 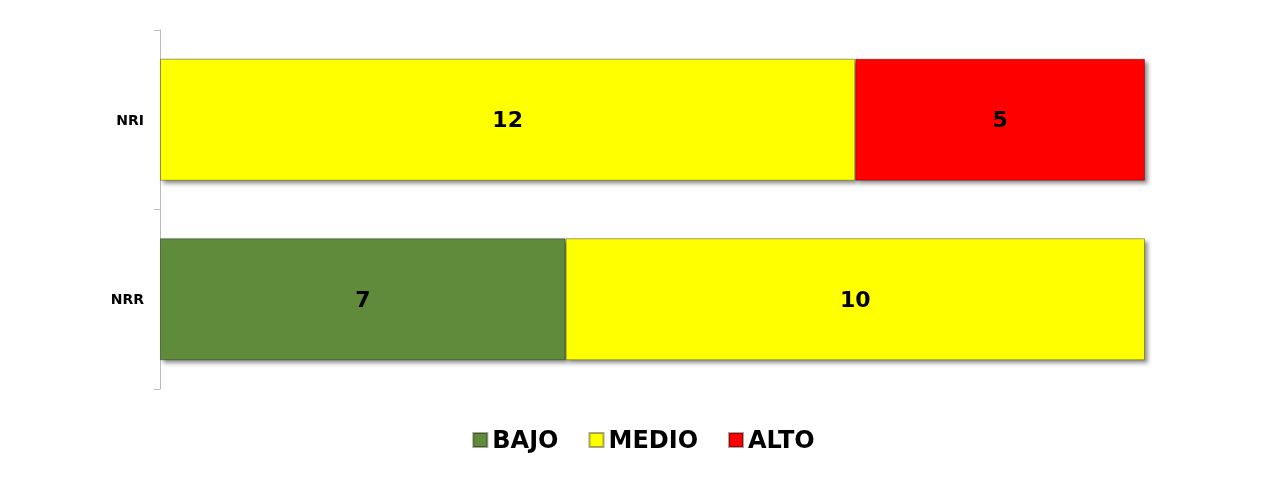 What do you see at coordinates (1000, 120) in the screenshot?
I see `data-label: 5` at bounding box center [1000, 120].